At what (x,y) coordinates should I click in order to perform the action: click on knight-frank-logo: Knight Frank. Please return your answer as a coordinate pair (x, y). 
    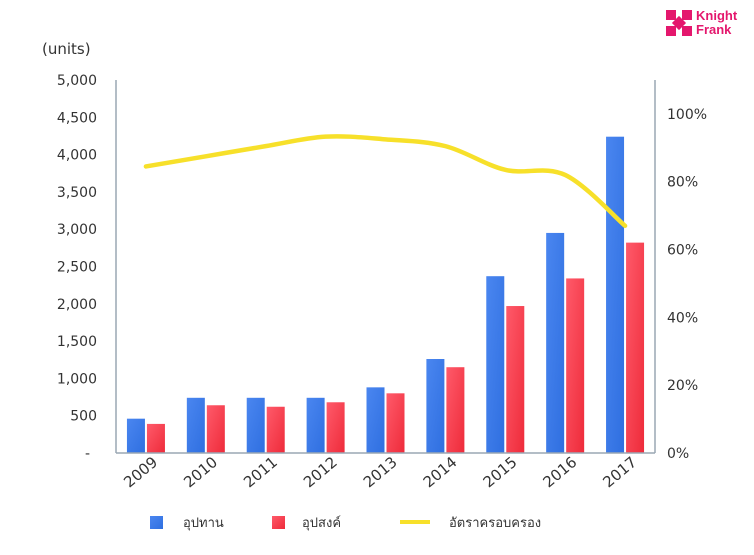
    Looking at the image, I should click on (709, 25).